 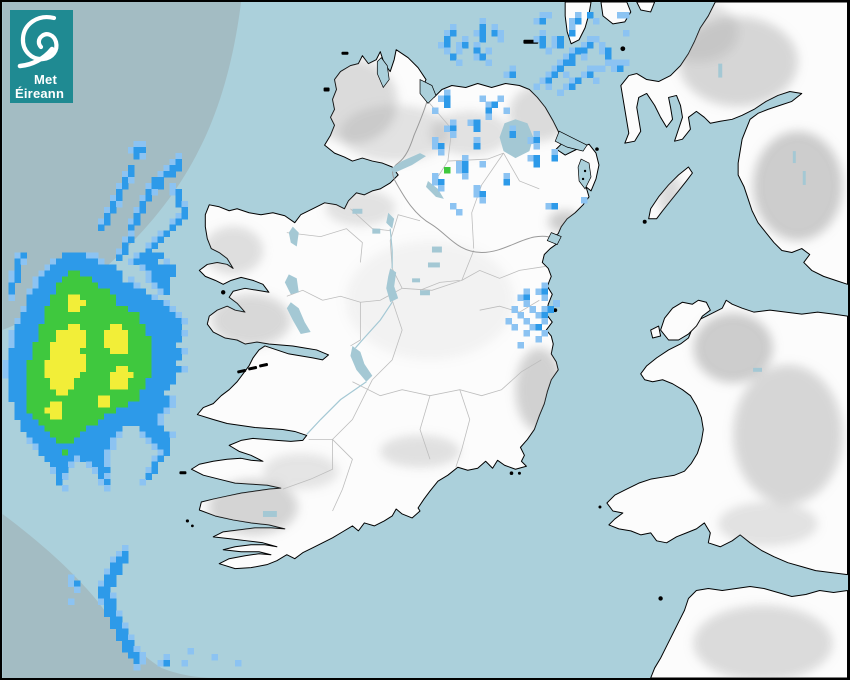 I want to click on met-eireann-logo: Met Éireann, so click(x=41, y=56).